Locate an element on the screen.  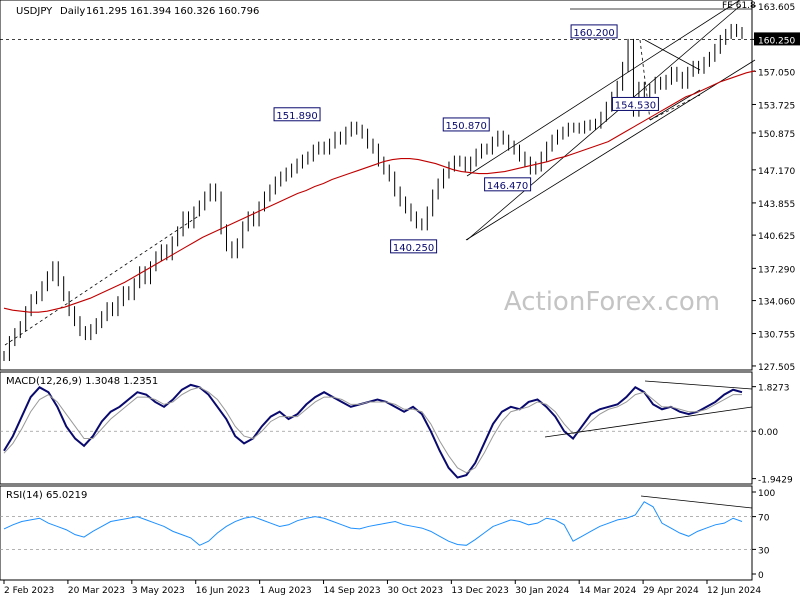
header-open: 161.295 is located at coordinates (106, 11).